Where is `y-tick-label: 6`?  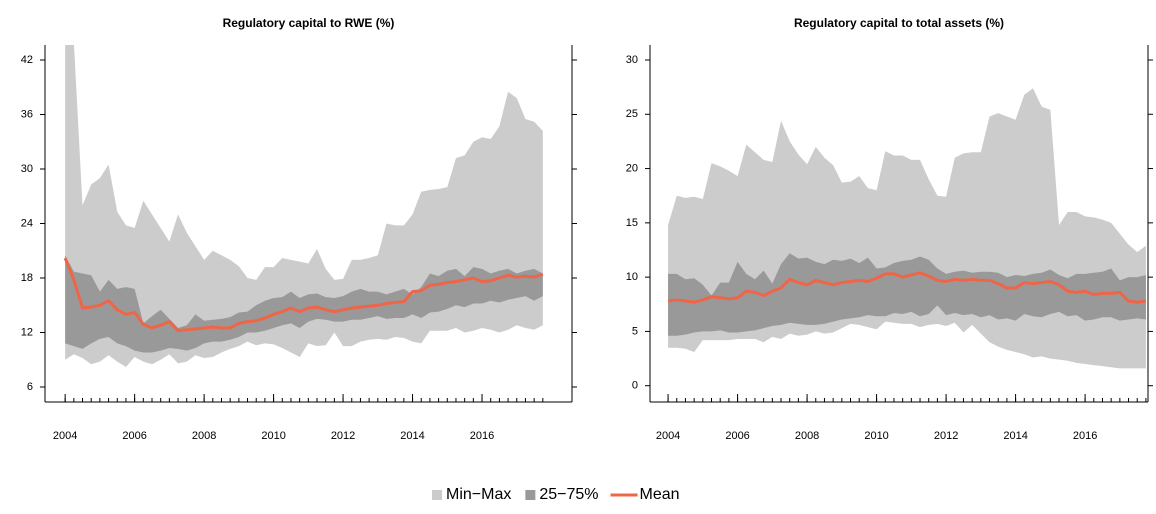
y-tick-label: 6 is located at coordinates (30, 387).